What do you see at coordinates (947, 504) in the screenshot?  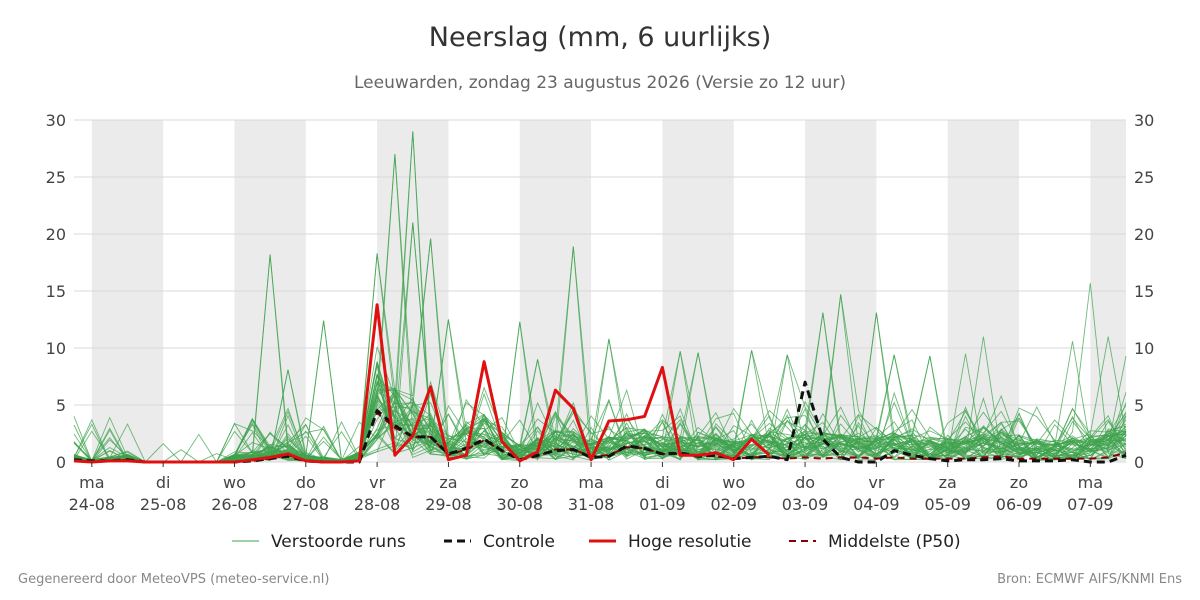 I see `x-tick-date-12: 05-09` at bounding box center [947, 504].